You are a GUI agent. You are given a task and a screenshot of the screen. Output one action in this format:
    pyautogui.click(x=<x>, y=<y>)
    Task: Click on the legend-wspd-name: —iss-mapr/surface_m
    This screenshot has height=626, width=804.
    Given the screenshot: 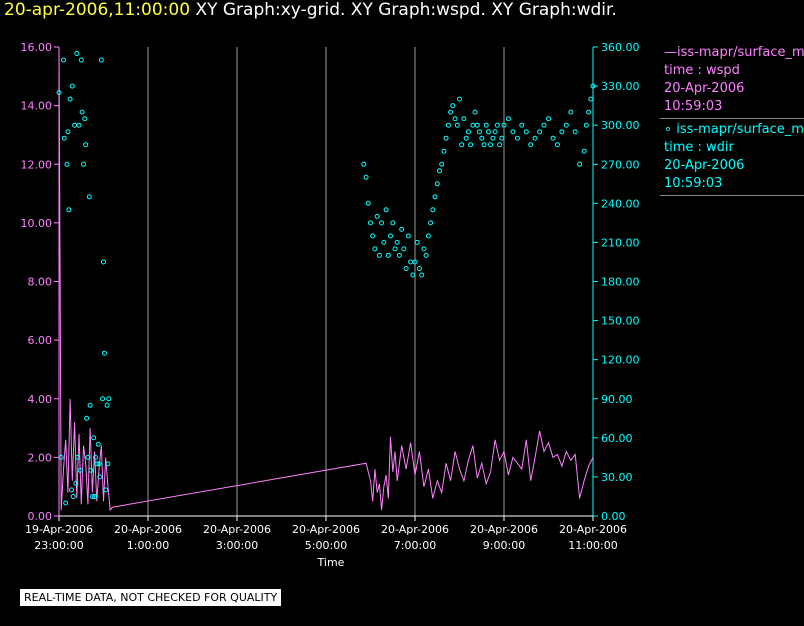 What is the action you would take?
    pyautogui.click(x=734, y=52)
    